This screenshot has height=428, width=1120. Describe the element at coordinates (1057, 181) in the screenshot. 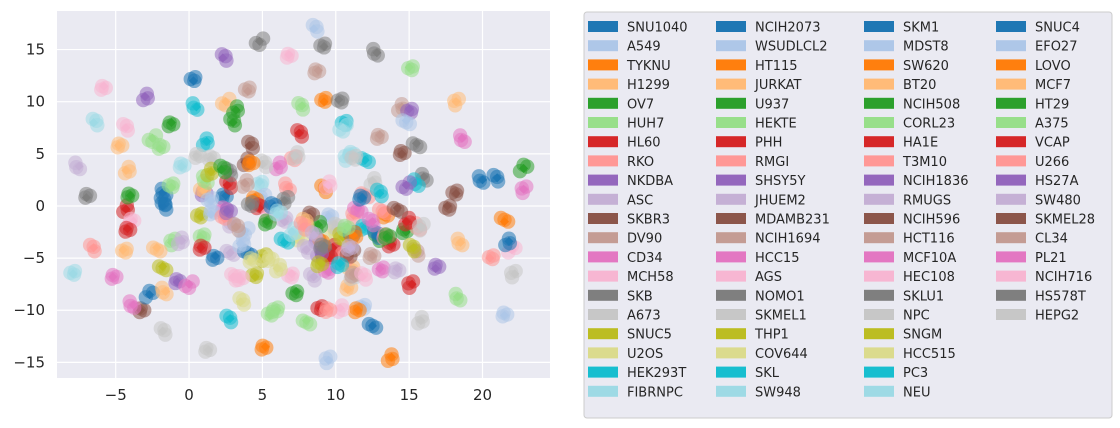

I see `legend-label: HS27A` at that location.